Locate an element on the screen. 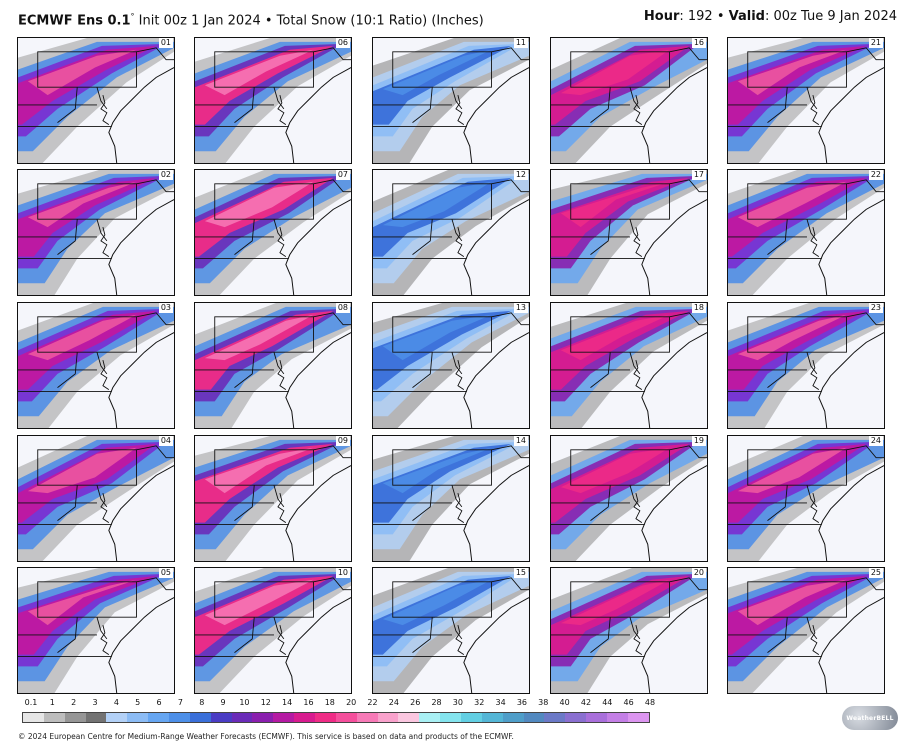  valid-label: Valid is located at coordinates (746, 16).